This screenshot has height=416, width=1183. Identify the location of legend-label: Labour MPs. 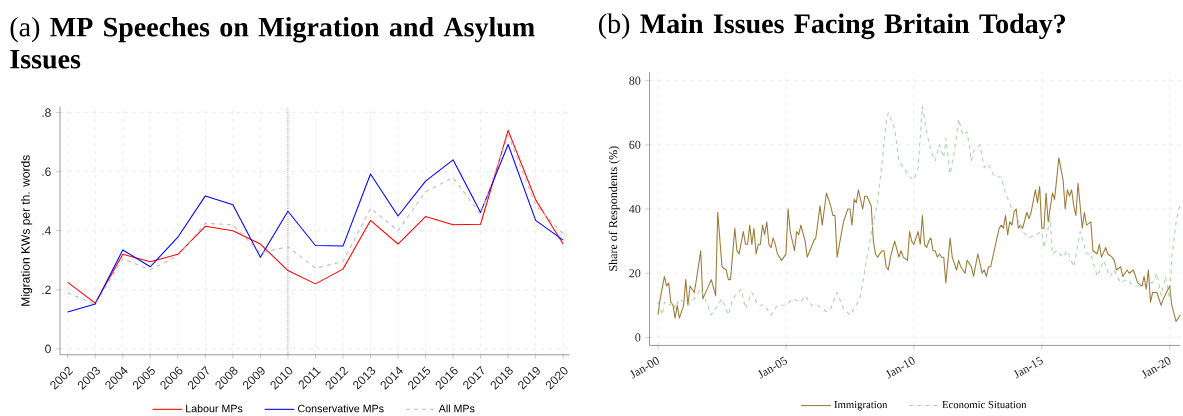
(214, 408).